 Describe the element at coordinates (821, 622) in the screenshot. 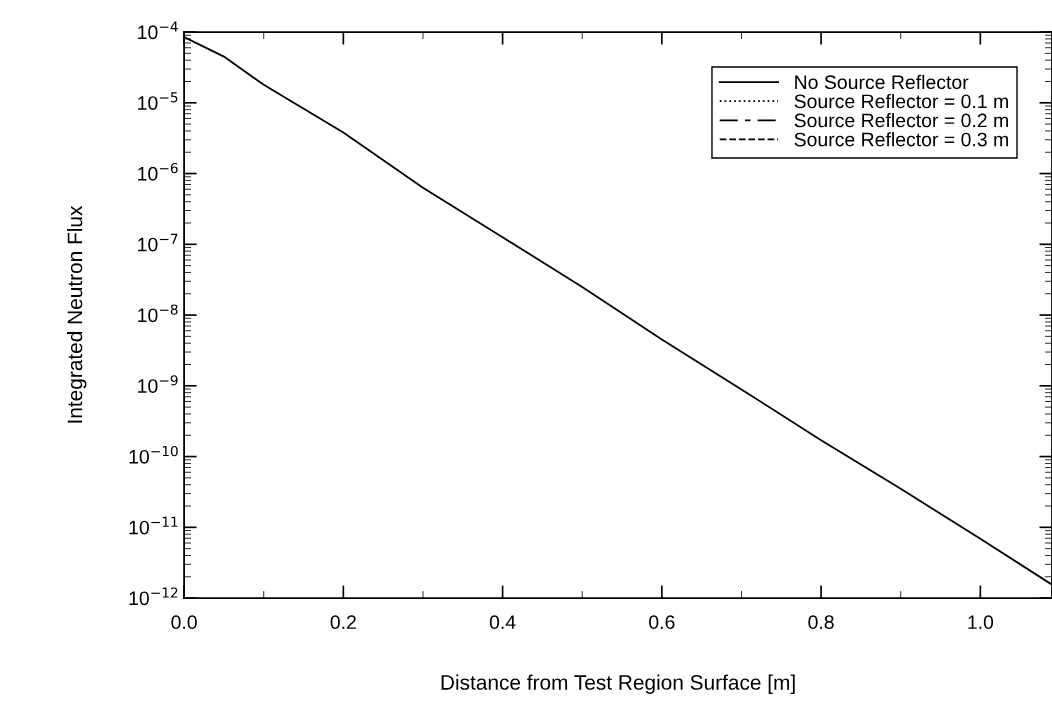

I see `x-tick-label: 0.8` at that location.